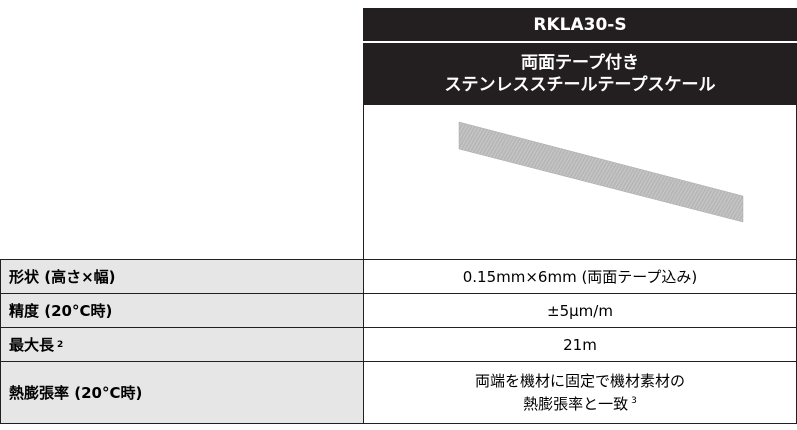 This screenshot has height=430, width=797. Describe the element at coordinates (576, 404) in the screenshot. I see `value-line: 熱膨張率と一致` at that location.